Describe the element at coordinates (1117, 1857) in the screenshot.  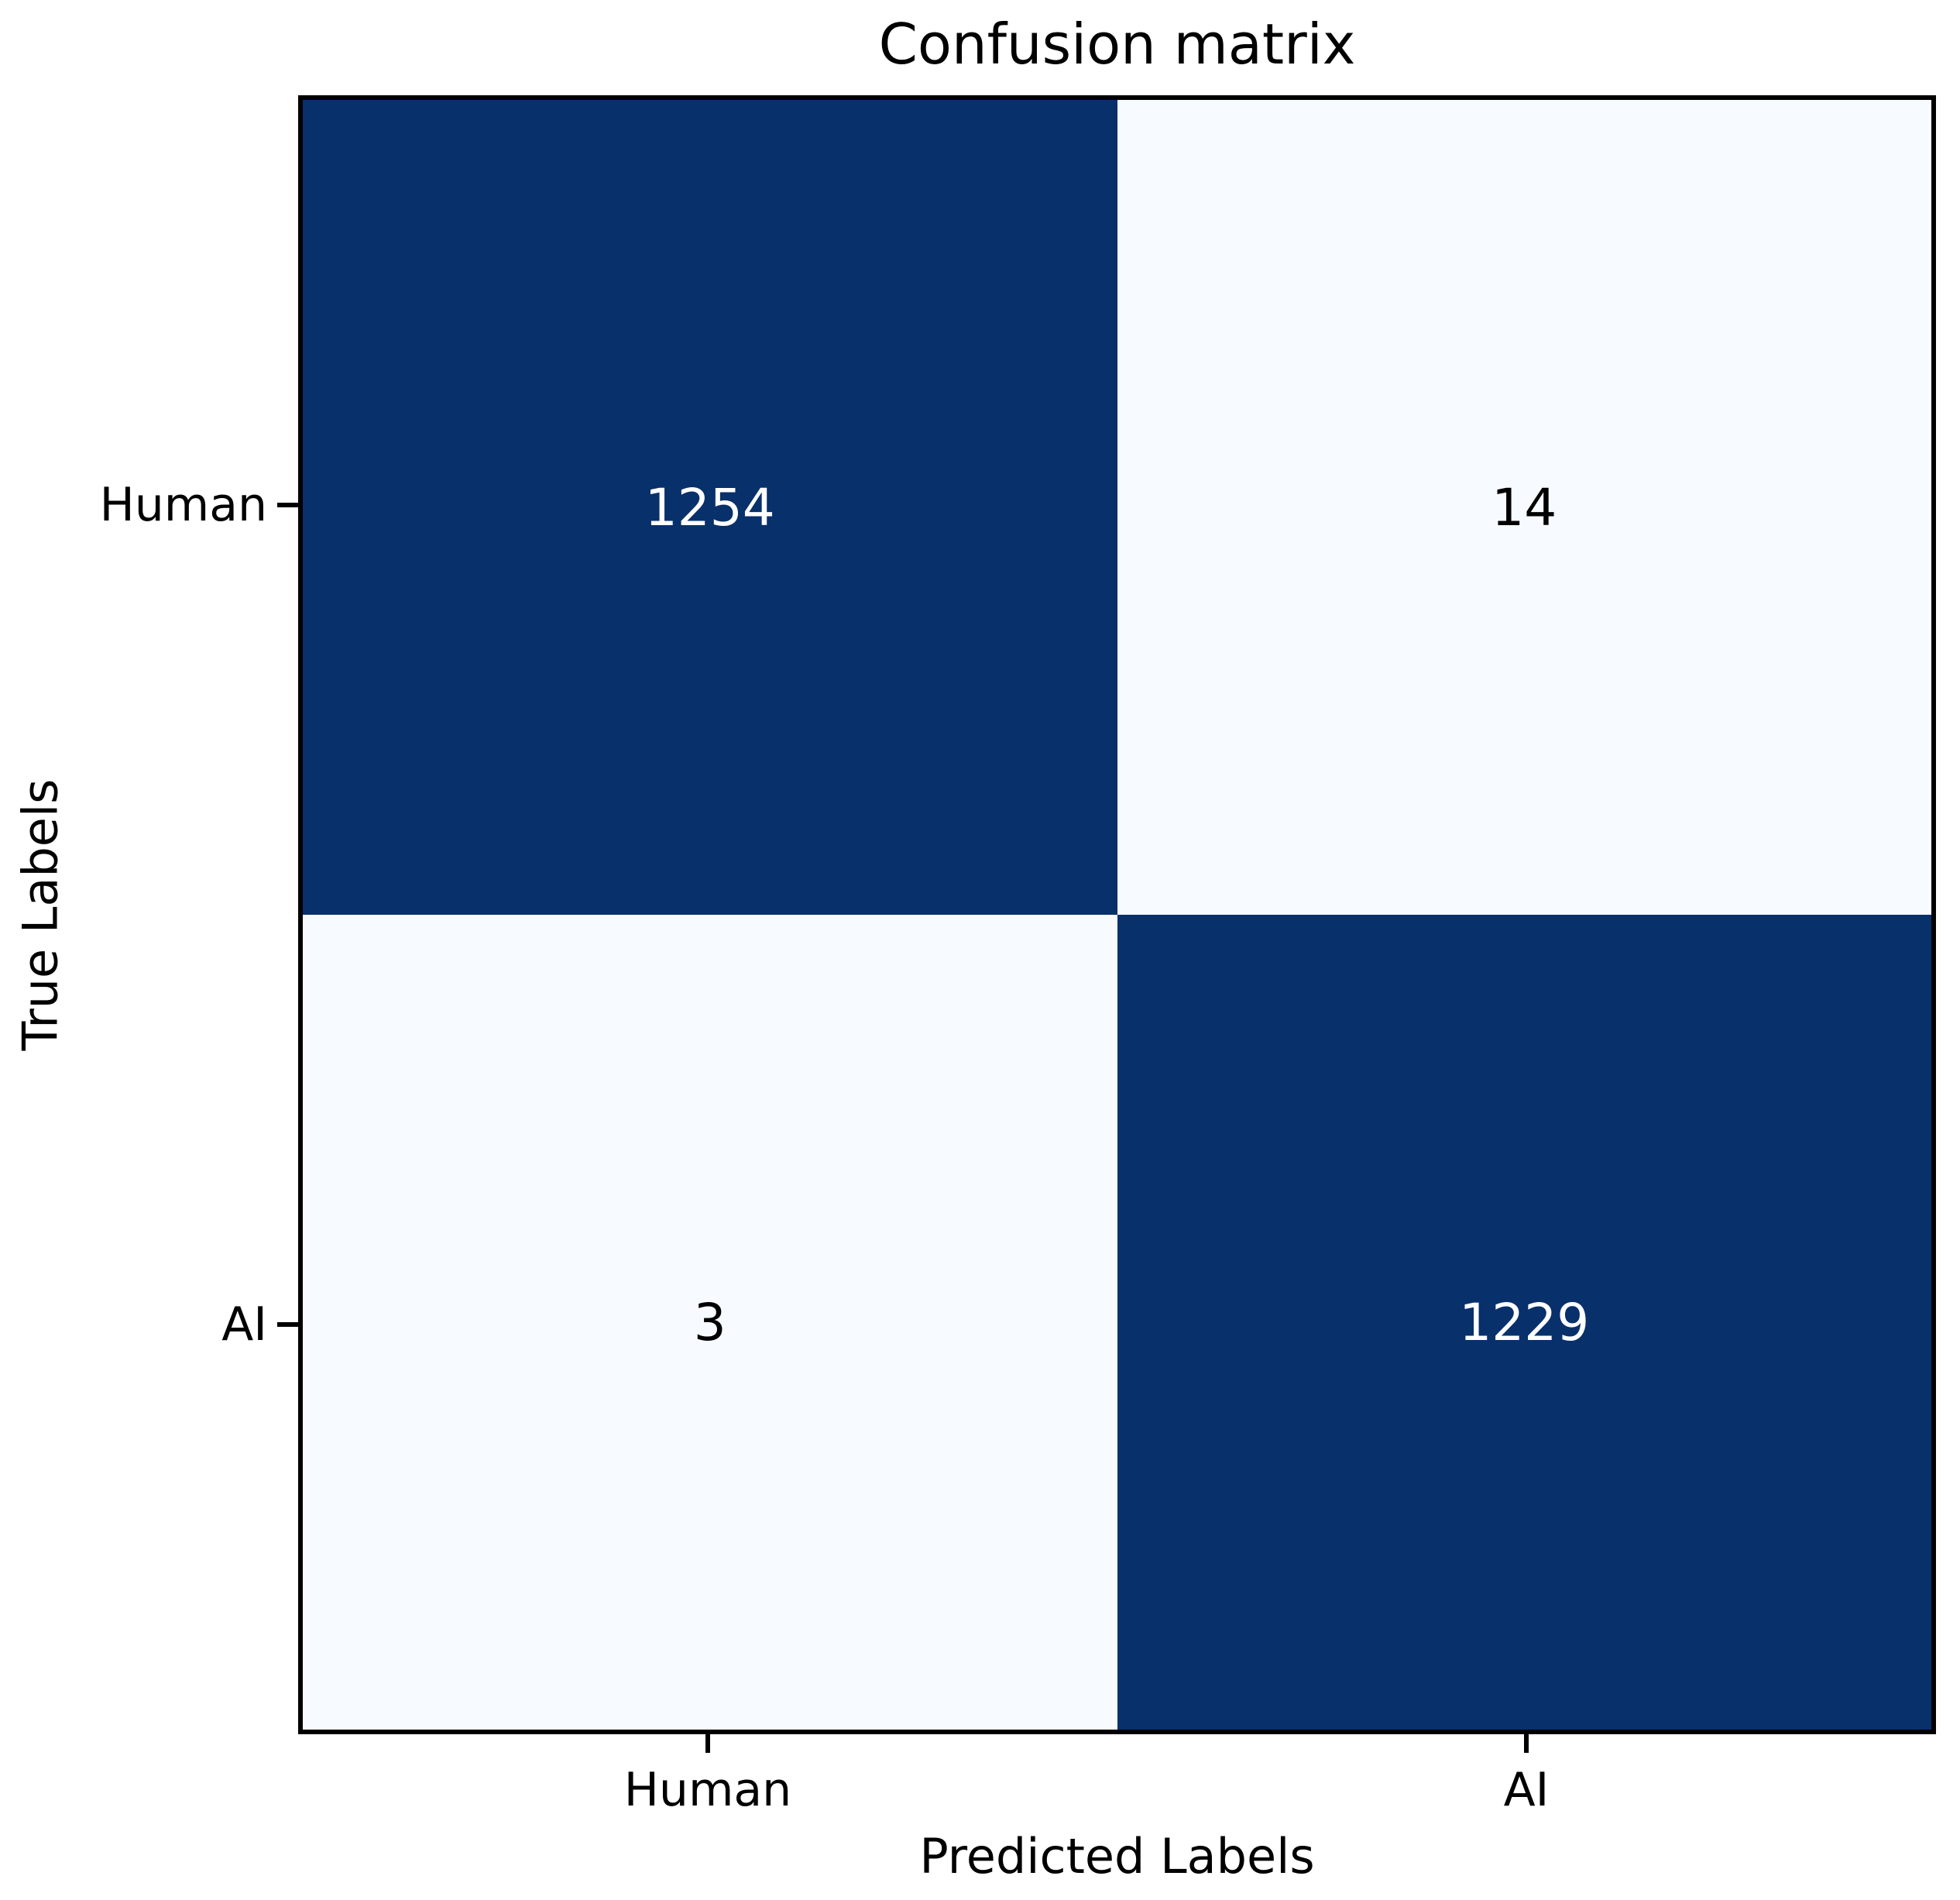
I see `x-axis-label: Predicted Labels` at that location.